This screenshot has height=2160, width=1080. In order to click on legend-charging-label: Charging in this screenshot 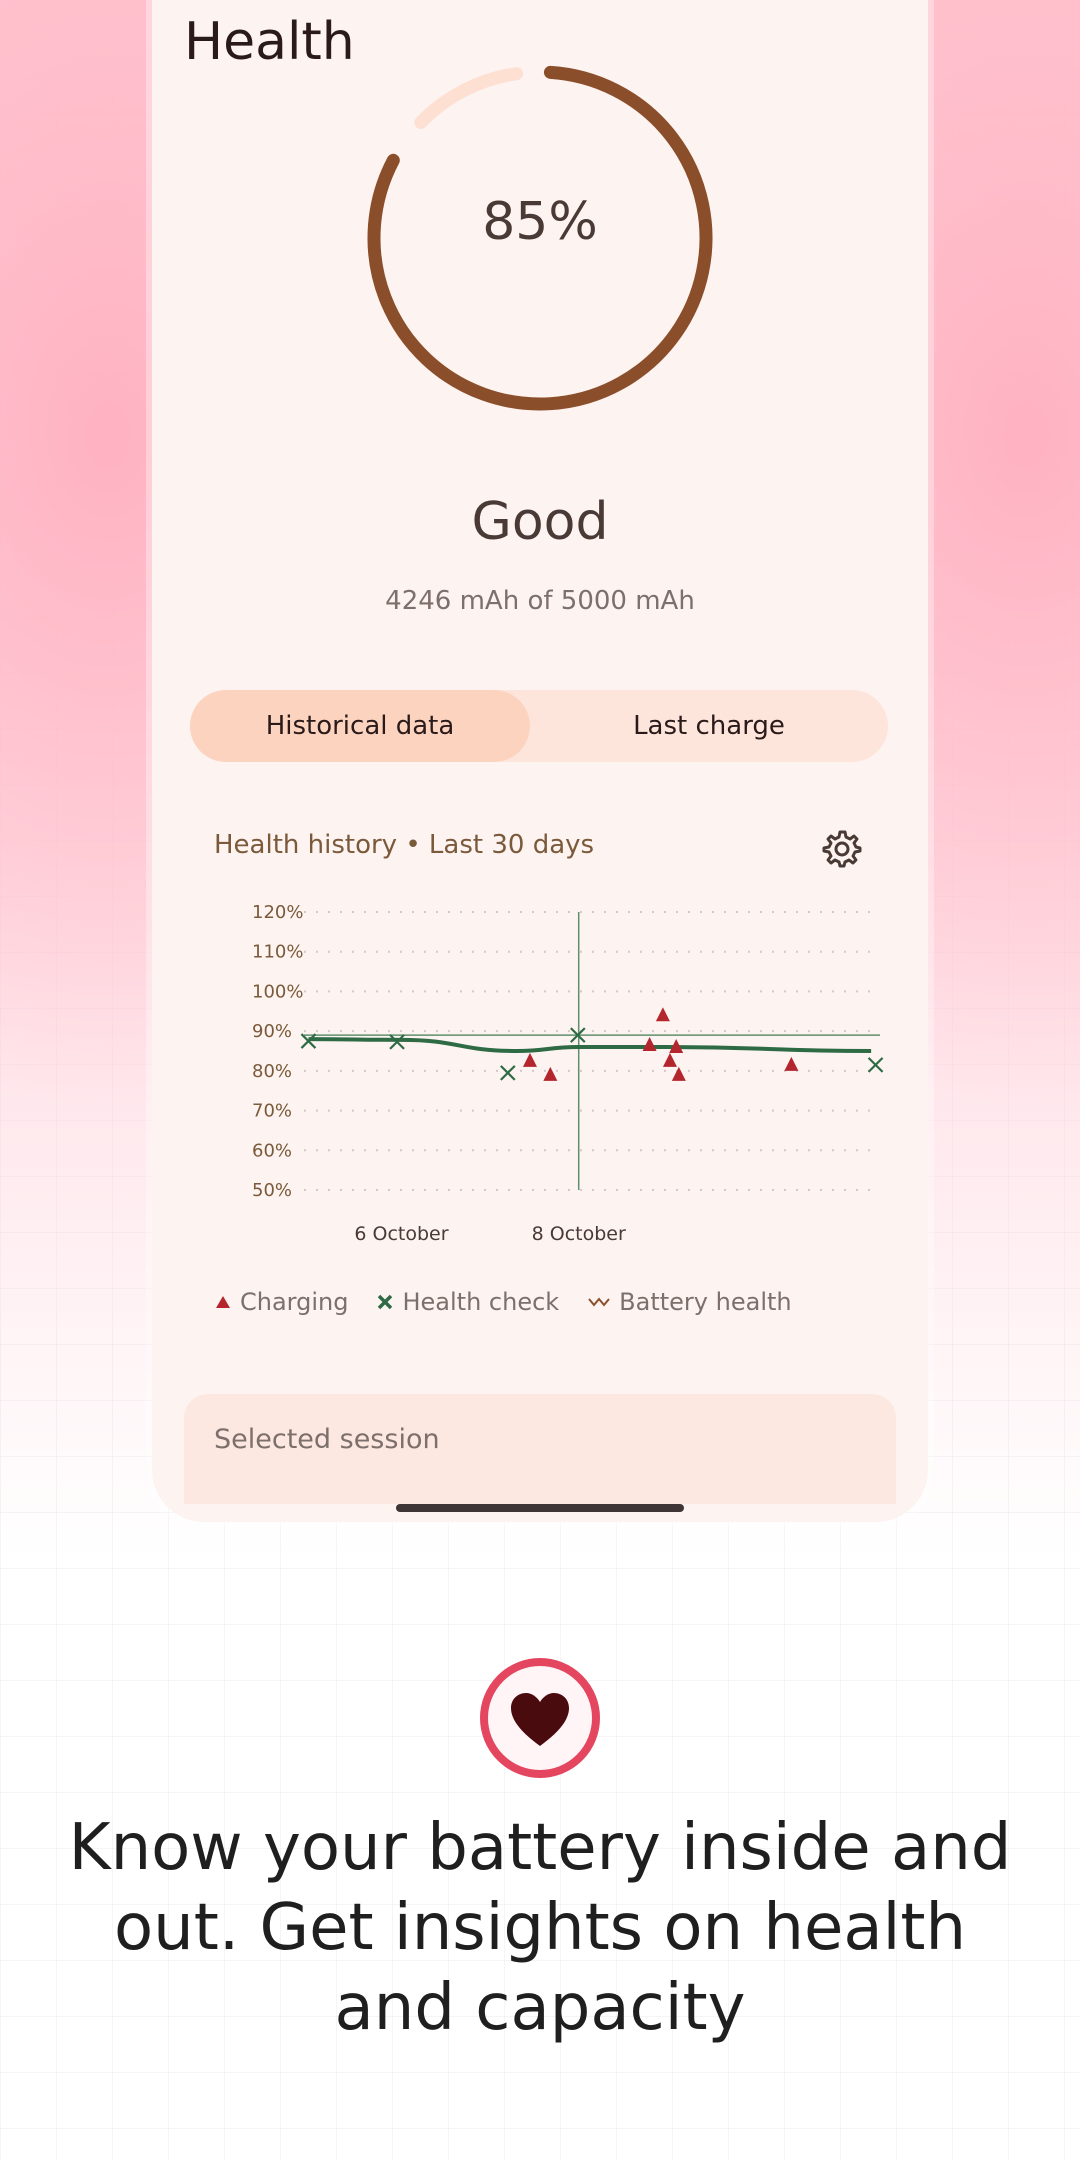, I will do `click(294, 1302)`.